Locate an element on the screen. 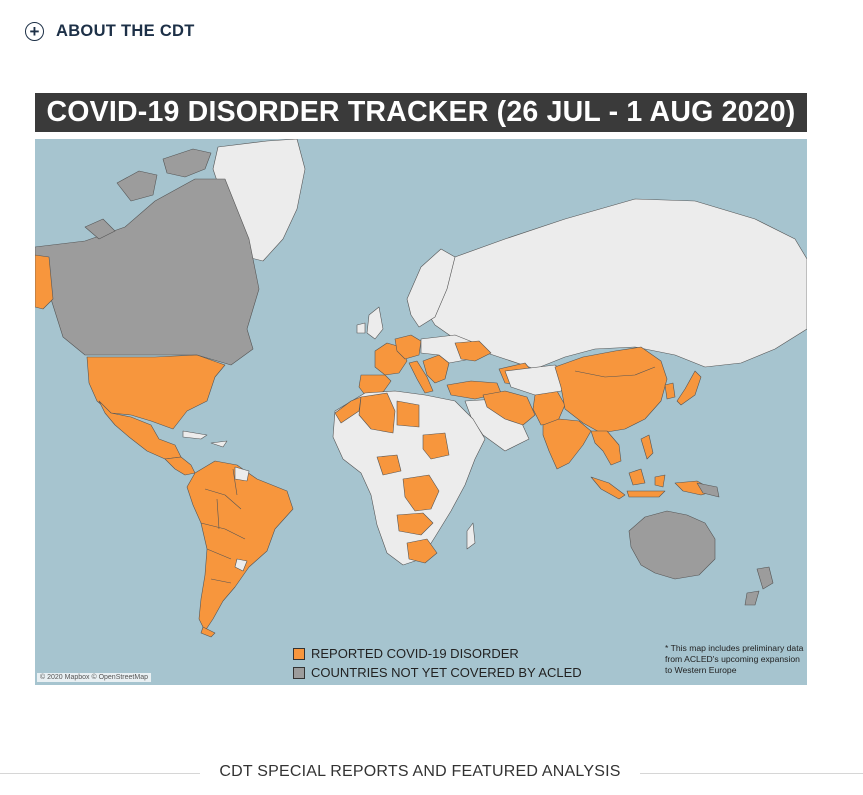 This screenshot has height=795, width=863. map-region-central-africa is located at coordinates (421, 493).